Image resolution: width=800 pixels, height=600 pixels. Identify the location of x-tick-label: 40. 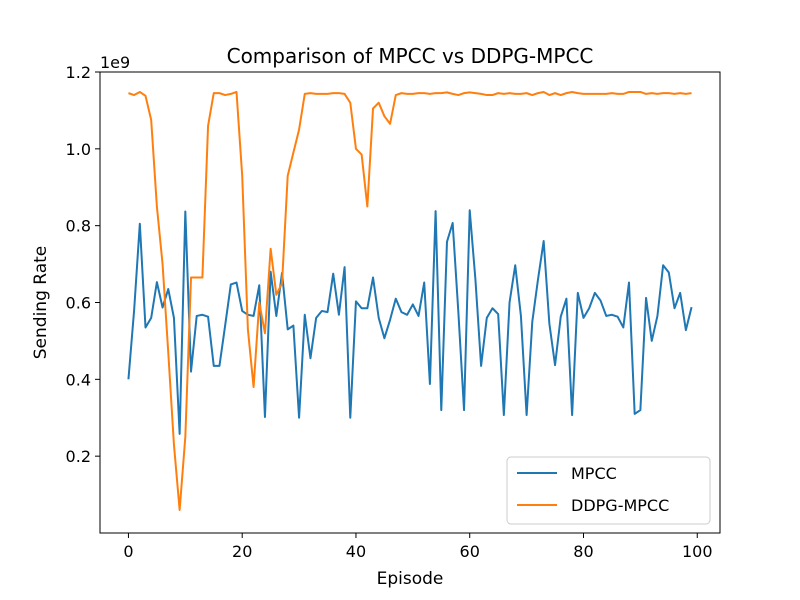
(356, 551).